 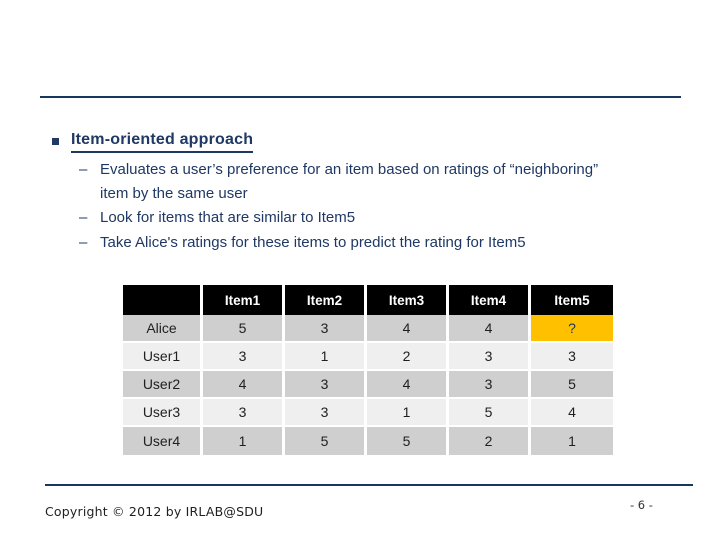 I want to click on table-row-user1: User1 3 1 2 3 3, so click(x=368, y=357).